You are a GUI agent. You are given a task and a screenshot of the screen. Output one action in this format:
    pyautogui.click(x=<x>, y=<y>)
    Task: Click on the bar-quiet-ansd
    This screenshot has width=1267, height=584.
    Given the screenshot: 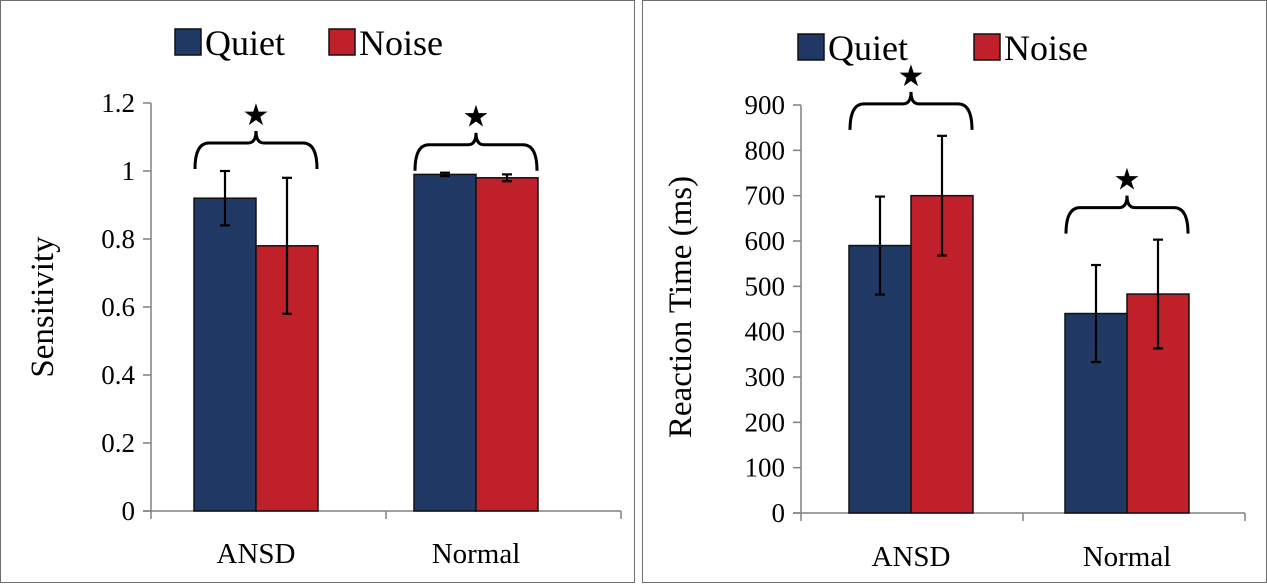 What is the action you would take?
    pyautogui.click(x=225, y=354)
    